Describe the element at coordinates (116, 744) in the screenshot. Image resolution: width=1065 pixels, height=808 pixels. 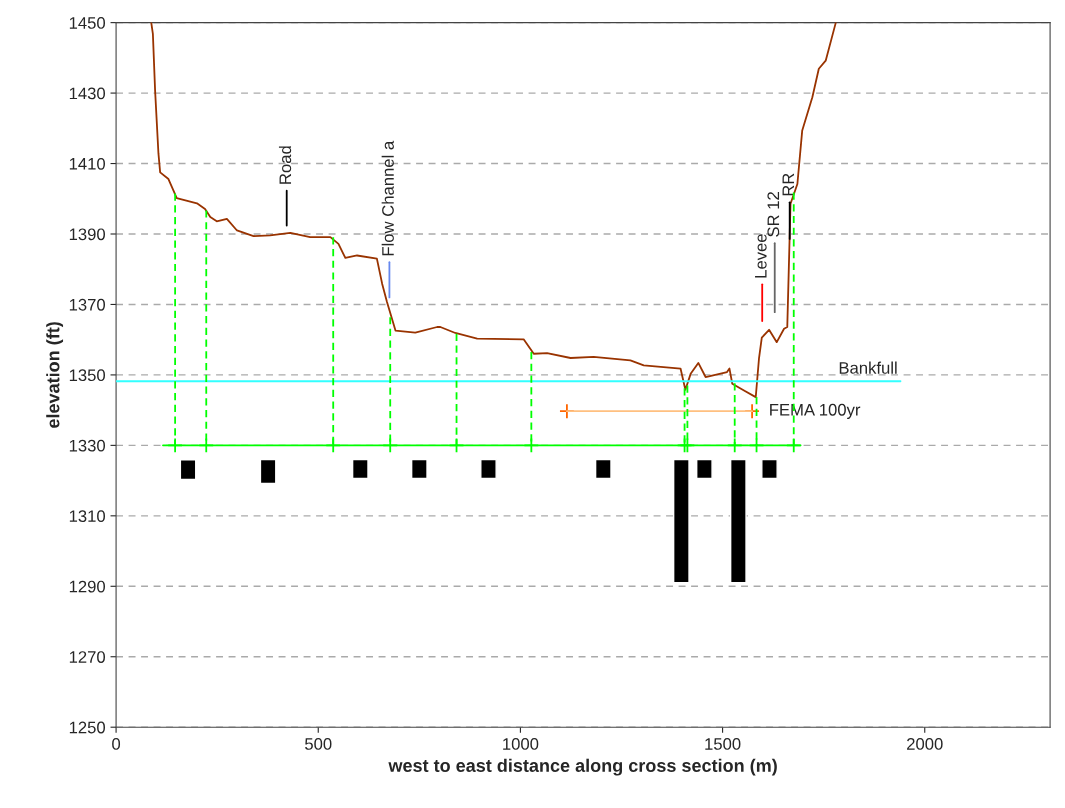
I see `x-tick-label: 0` at that location.